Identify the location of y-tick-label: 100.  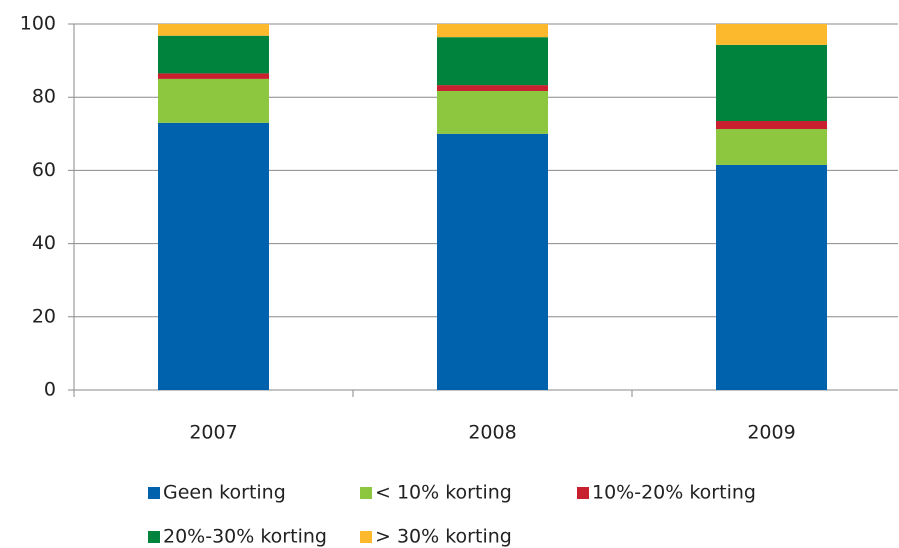
(38, 24).